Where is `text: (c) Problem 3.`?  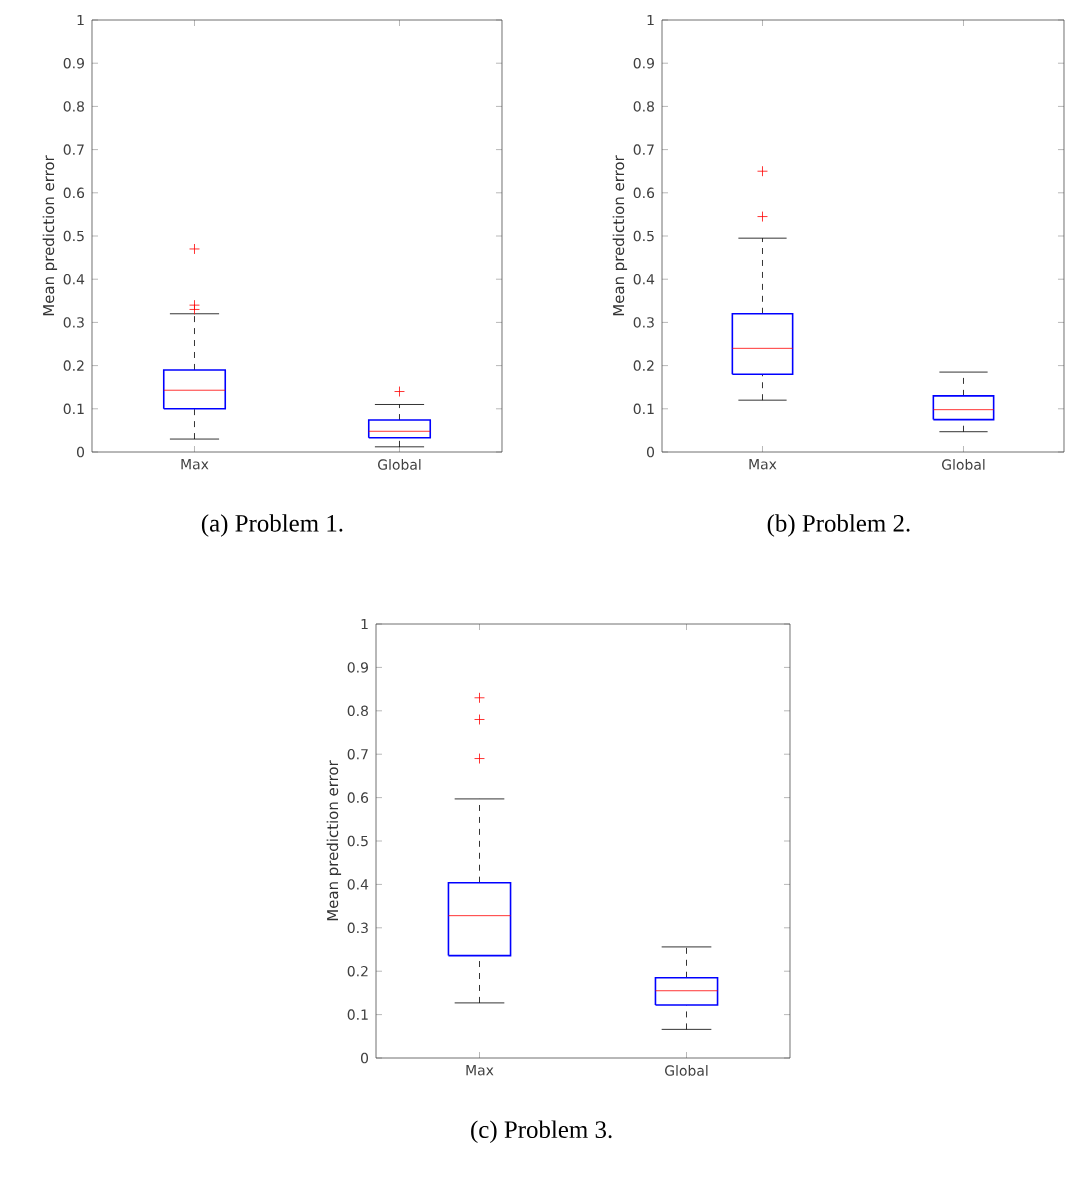
text: (c) Problem 3. is located at coordinates (541, 1132).